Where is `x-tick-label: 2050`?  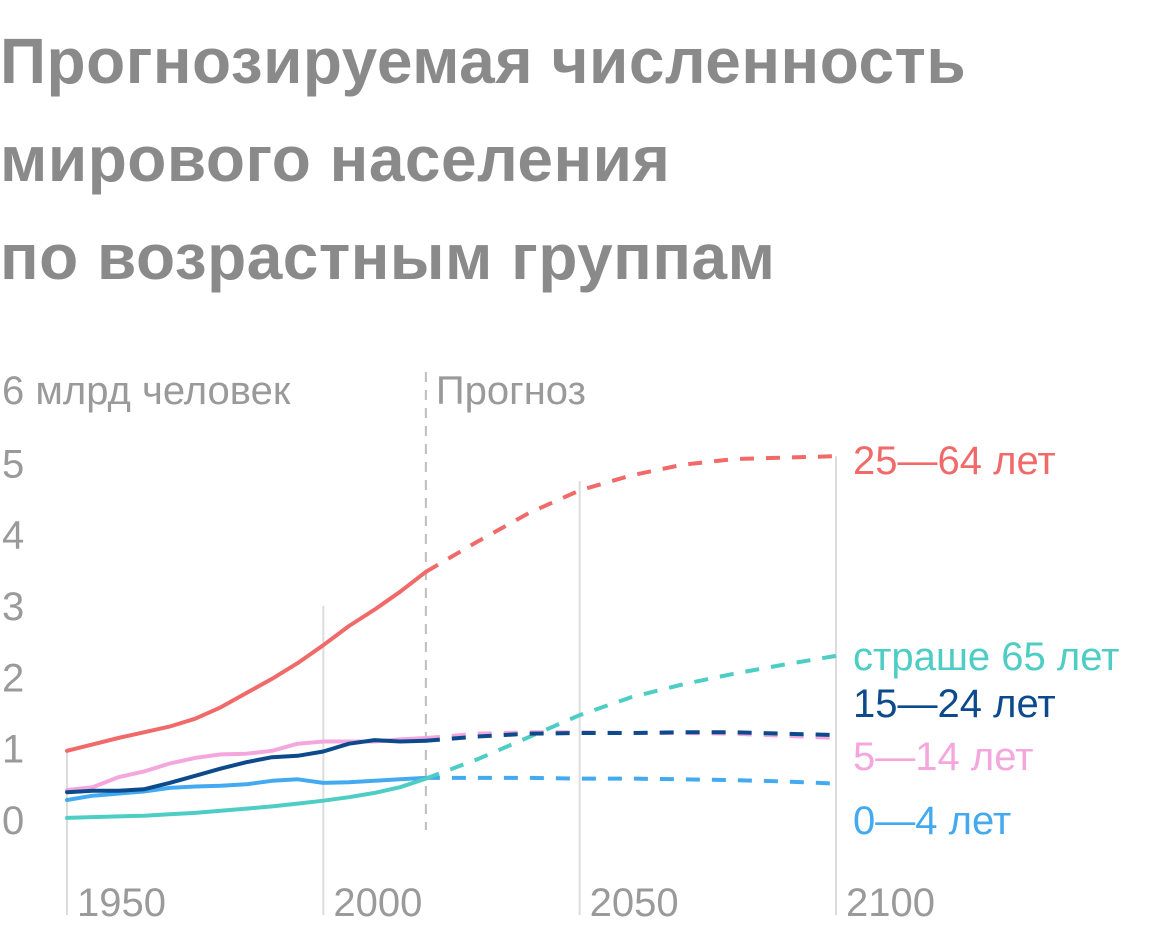
x-tick-label: 2050 is located at coordinates (634, 903).